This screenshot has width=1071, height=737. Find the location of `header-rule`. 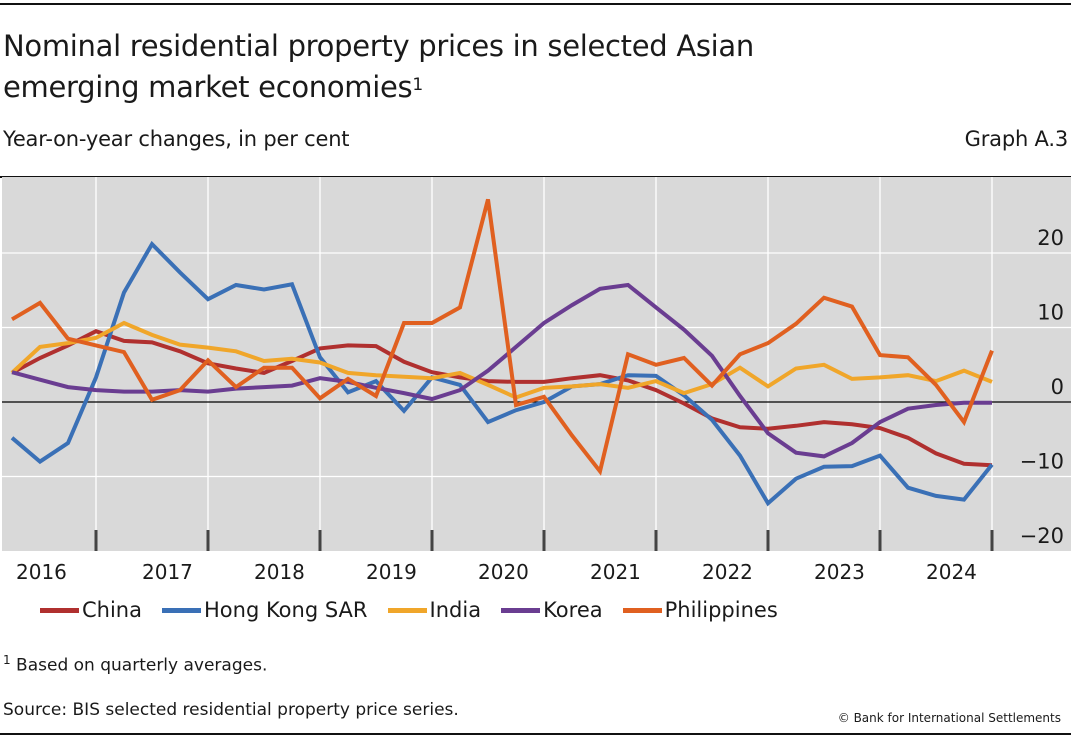

header-rule is located at coordinates (535, 177).